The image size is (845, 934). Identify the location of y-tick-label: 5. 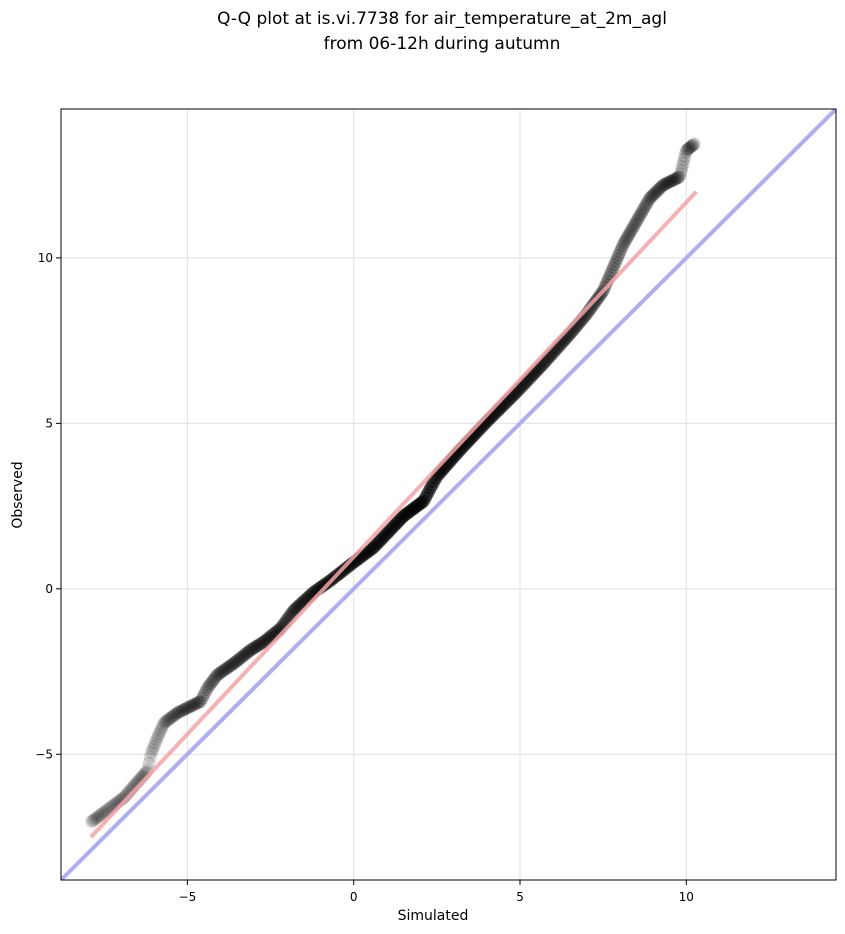
(49, 423).